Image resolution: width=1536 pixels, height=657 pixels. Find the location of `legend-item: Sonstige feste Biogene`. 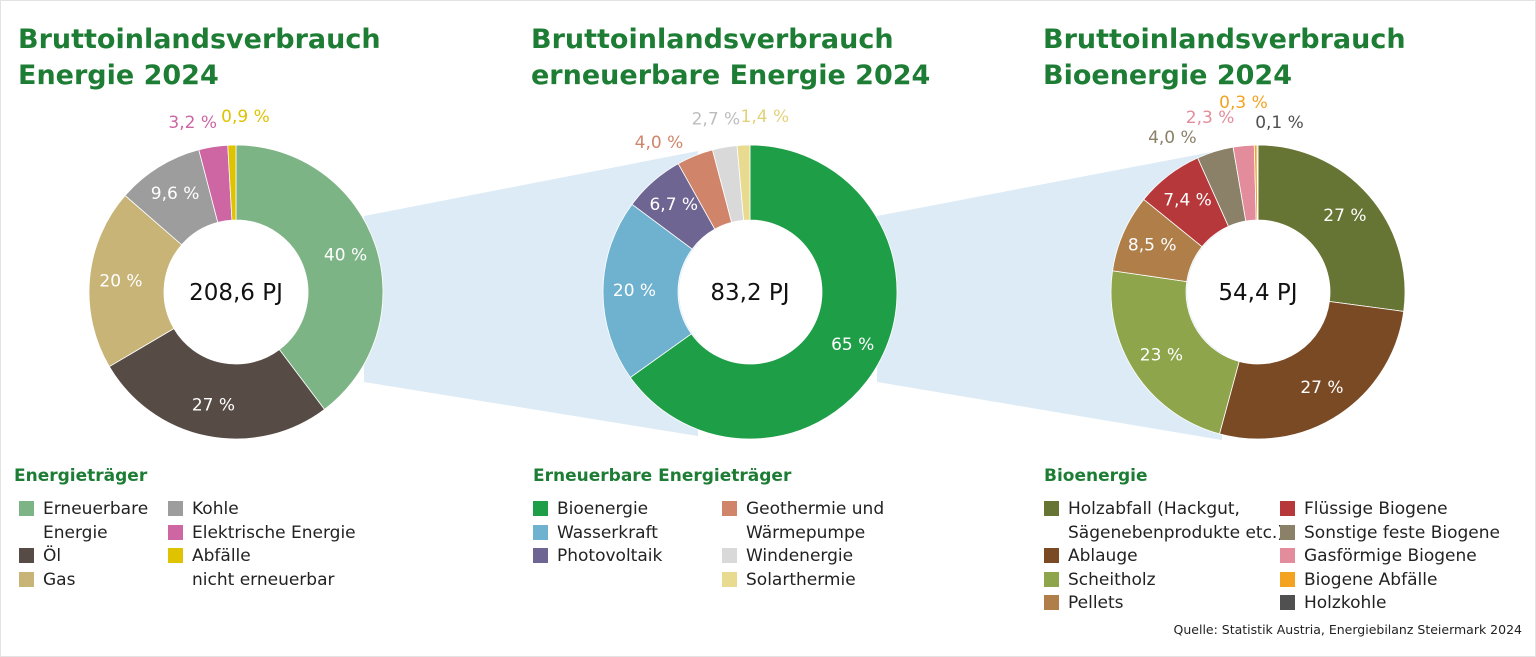

legend-item: Sonstige feste Biogene is located at coordinates (1390, 534).